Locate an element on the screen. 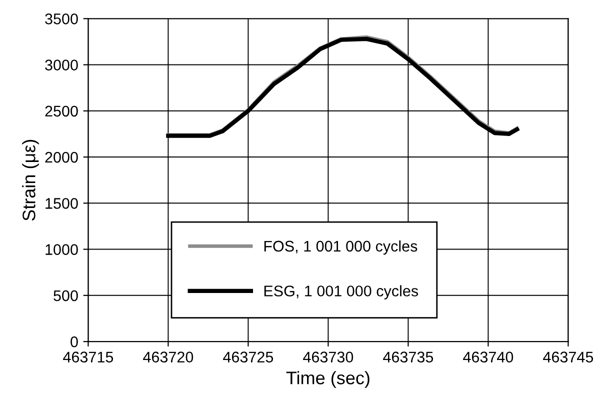  x-tick-label: 463720 is located at coordinates (168, 357).